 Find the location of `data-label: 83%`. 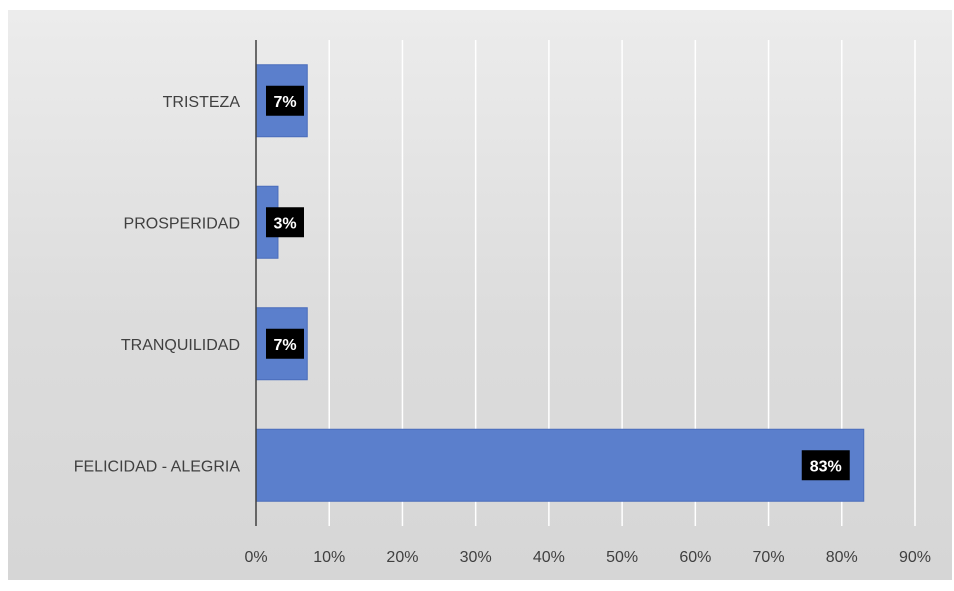

data-label: 83% is located at coordinates (825, 465).